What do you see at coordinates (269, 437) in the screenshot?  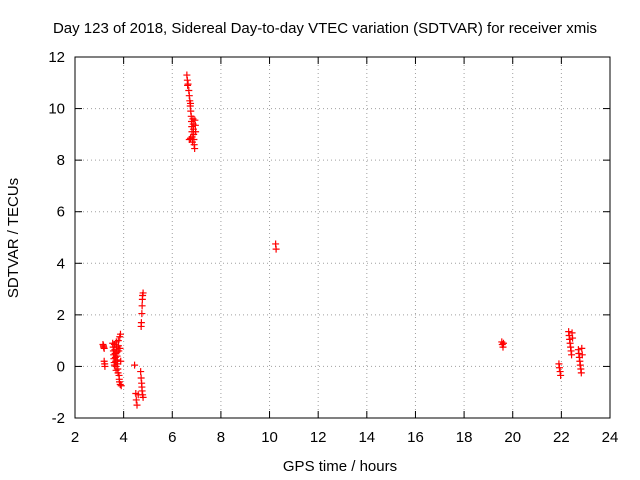 I see `x-tick-label: 10` at bounding box center [269, 437].